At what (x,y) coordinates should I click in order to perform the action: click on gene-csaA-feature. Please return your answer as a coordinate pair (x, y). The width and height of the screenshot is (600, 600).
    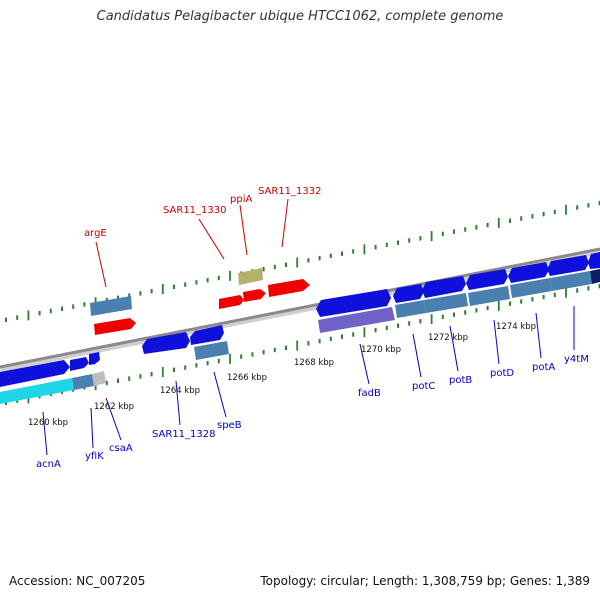
    Looking at the image, I should click on (99, 378).